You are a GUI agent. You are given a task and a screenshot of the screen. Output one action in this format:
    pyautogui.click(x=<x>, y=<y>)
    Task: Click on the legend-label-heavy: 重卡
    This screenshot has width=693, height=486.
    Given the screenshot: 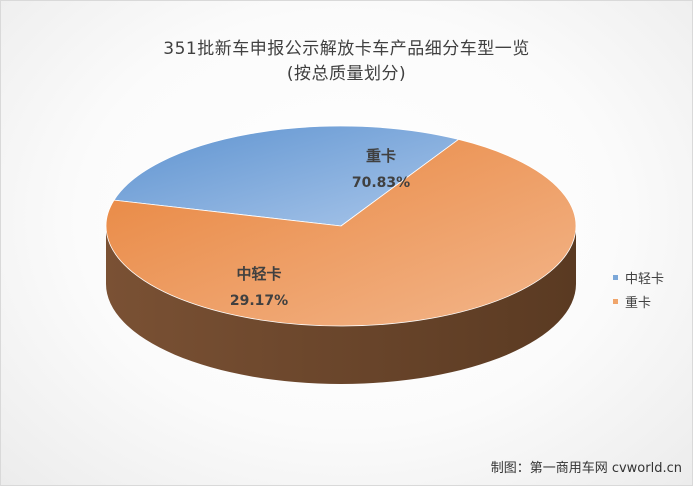 What is the action you would take?
    pyautogui.click(x=638, y=303)
    